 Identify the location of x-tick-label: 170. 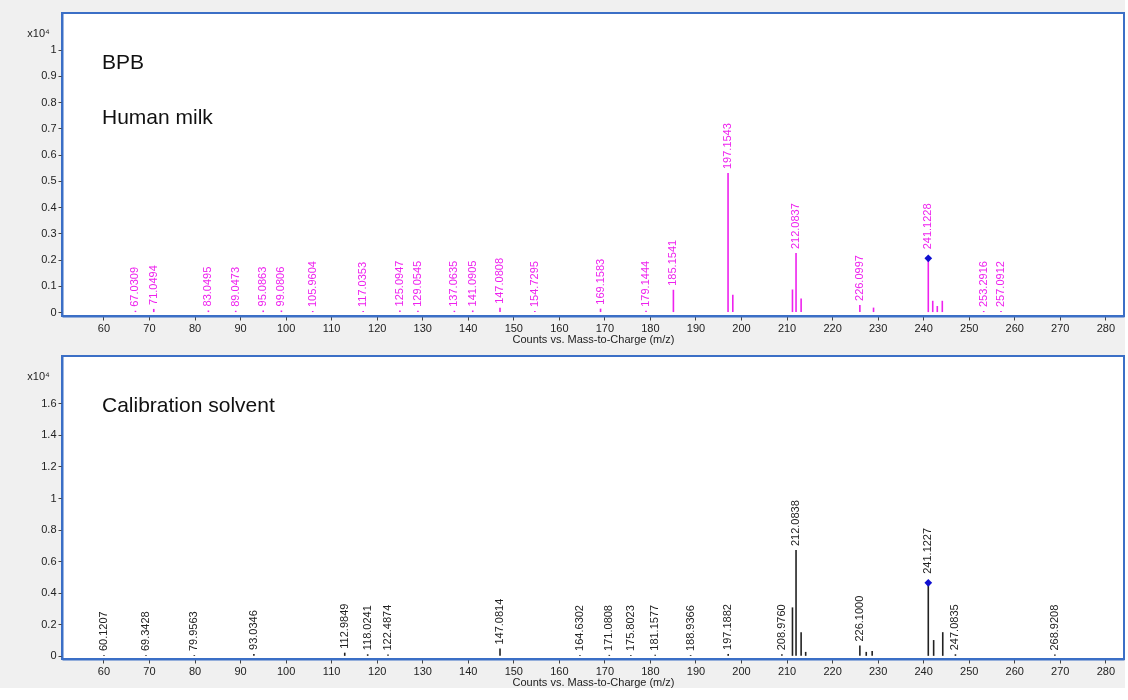
(605, 327).